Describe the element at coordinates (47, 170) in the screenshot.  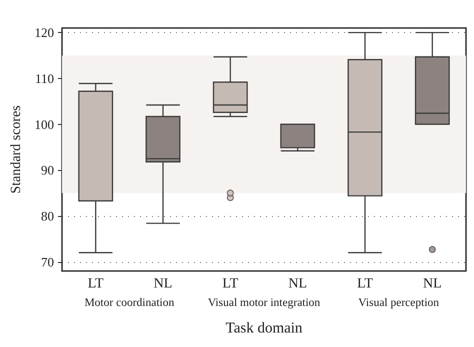
I see `y-tick-label: 90` at that location.